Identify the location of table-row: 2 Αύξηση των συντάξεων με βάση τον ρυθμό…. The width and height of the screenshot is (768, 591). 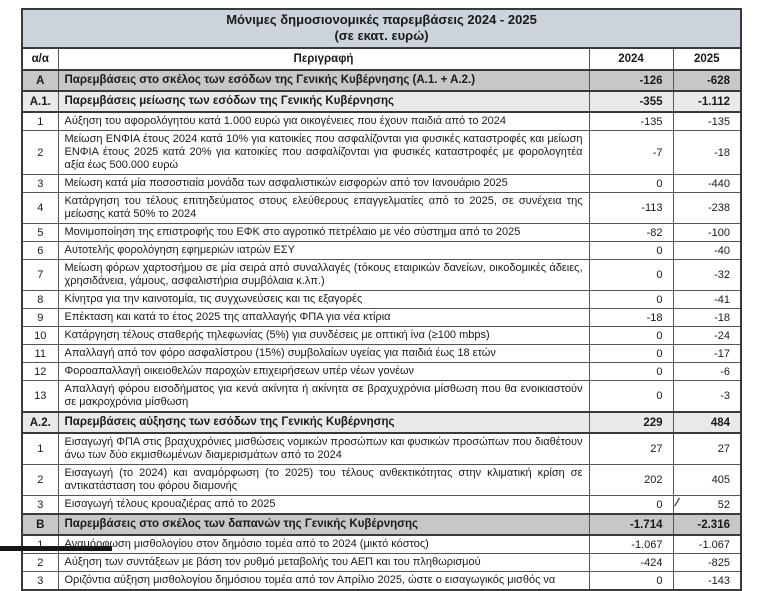
(381, 562).